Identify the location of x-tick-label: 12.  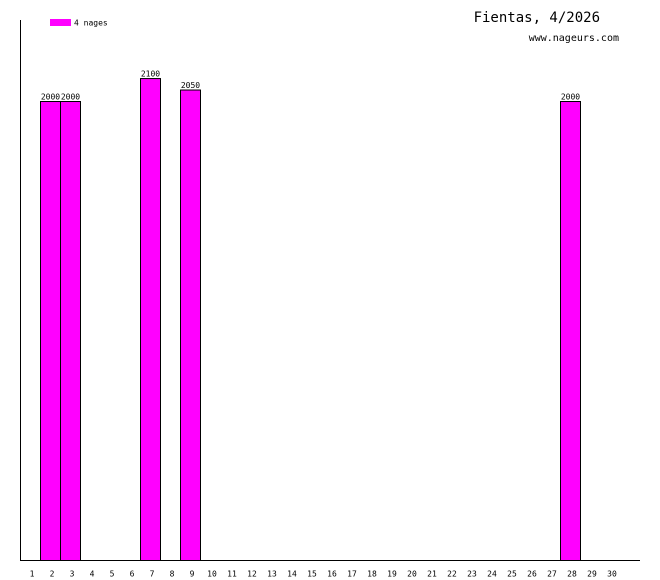
(252, 574).